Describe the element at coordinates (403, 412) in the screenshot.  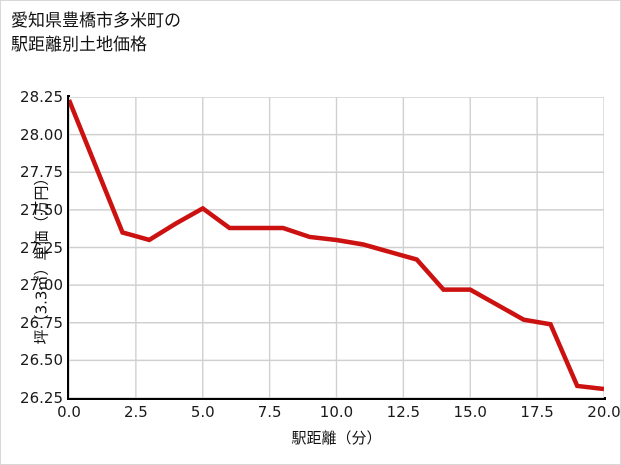
I see `x-axis-tick-label: 12.5` at that location.